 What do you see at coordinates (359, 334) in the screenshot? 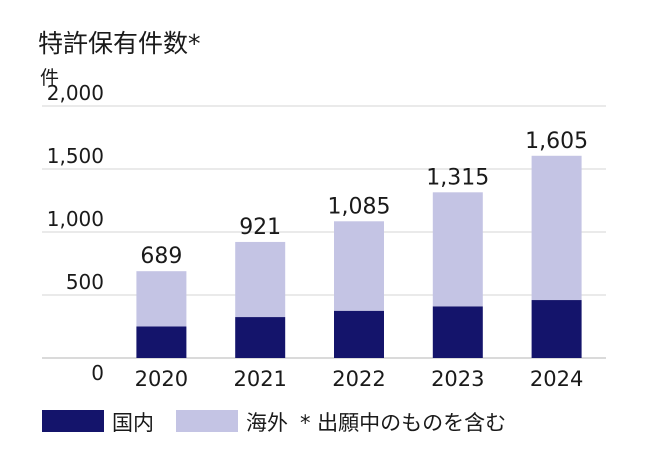
I see `bar-domestic-2022` at bounding box center [359, 334].